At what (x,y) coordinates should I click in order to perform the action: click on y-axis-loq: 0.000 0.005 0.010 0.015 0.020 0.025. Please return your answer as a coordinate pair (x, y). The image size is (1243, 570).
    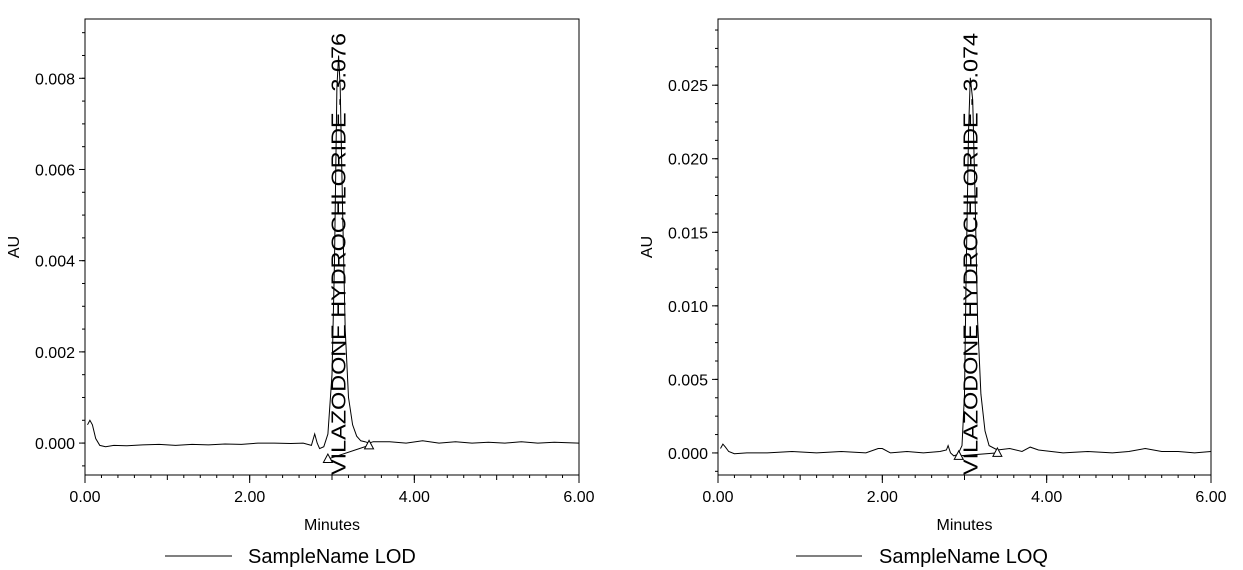
    Looking at the image, I should click on (693, 270).